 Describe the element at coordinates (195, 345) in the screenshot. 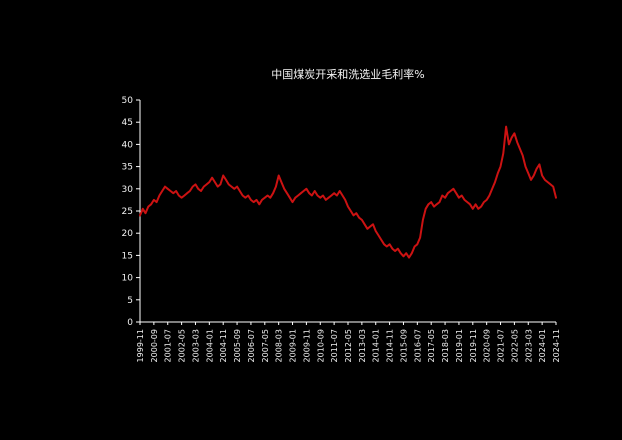

I see `x-tick-label: 2003-03` at that location.